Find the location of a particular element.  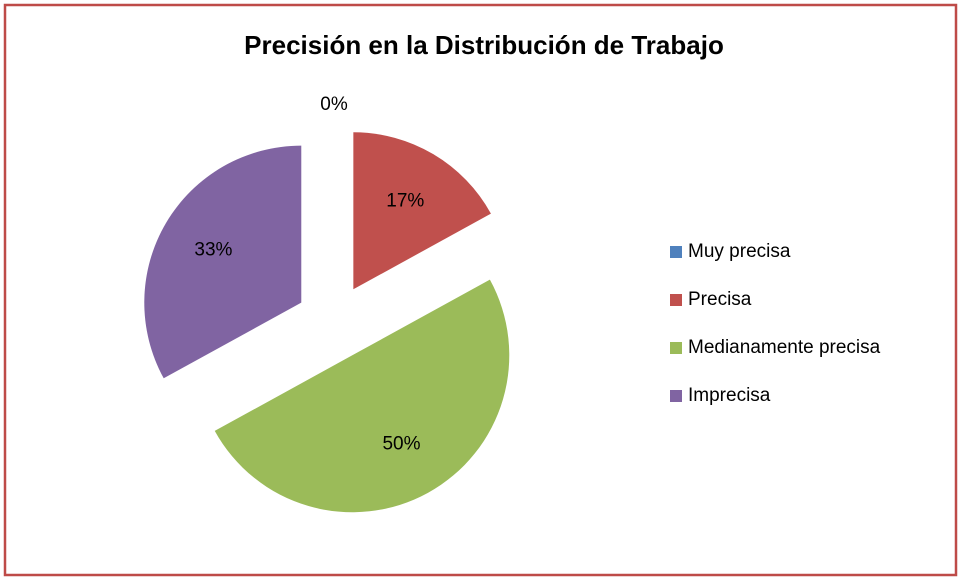

data-label: 33% is located at coordinates (213, 250).